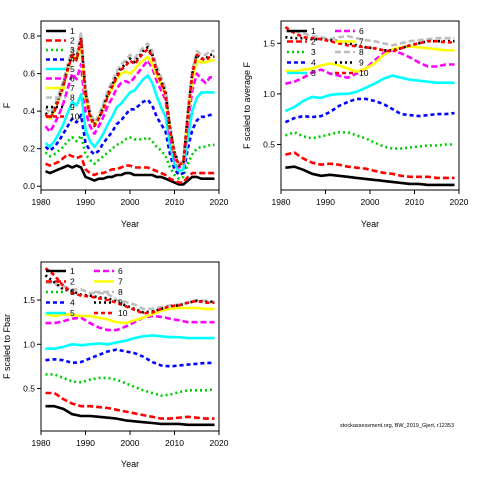 The image size is (480, 480). What do you see at coordinates (7, 346) in the screenshot?
I see `y-axis-title: F scaled to Fbar` at bounding box center [7, 346].